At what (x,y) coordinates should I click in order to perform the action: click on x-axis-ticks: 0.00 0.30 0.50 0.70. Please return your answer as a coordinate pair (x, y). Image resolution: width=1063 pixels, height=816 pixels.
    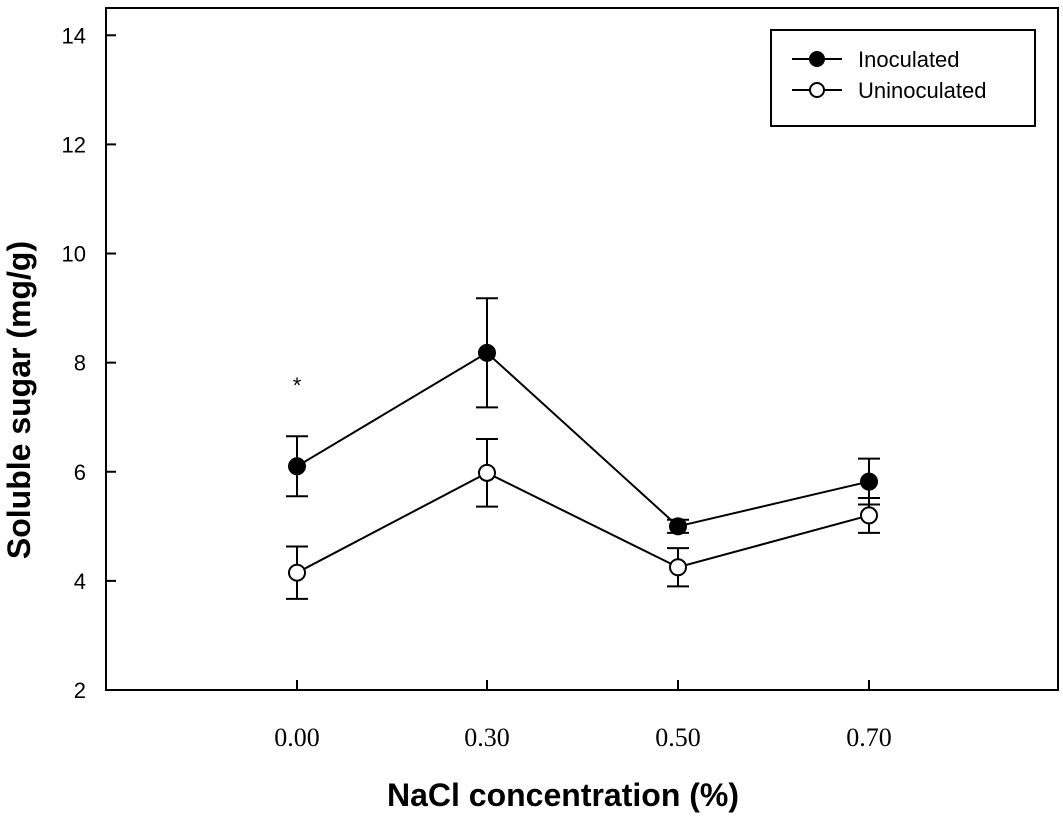
    Looking at the image, I should click on (583, 716).